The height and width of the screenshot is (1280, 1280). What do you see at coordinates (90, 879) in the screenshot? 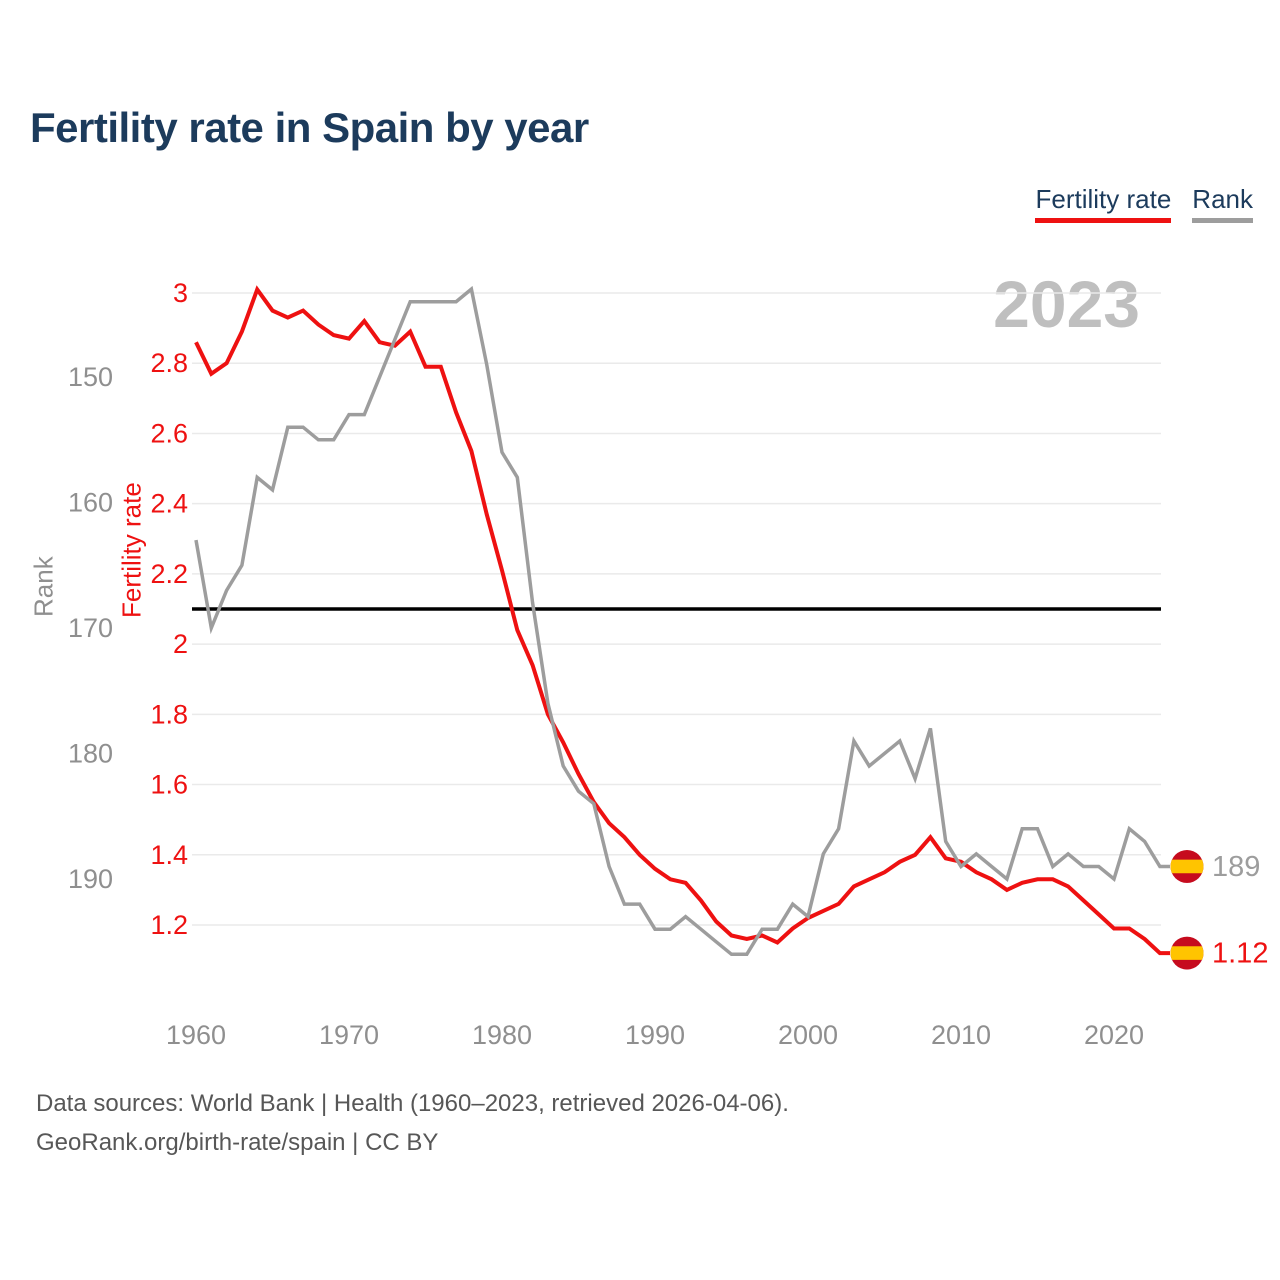
I see `rank-axis-tick-190: 190` at bounding box center [90, 879].